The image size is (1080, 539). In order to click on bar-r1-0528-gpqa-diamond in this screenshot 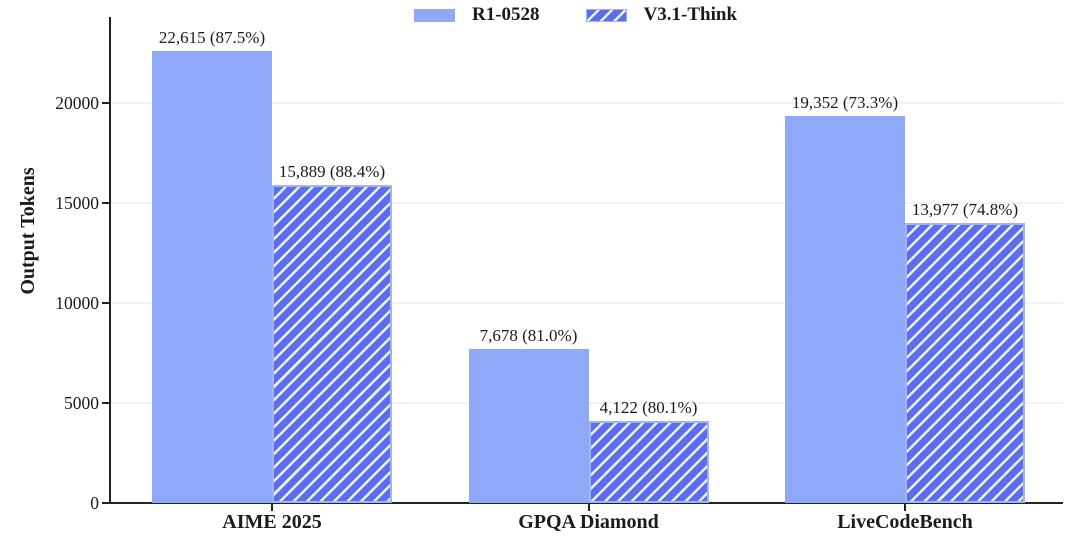, I will do `click(528, 426)`.